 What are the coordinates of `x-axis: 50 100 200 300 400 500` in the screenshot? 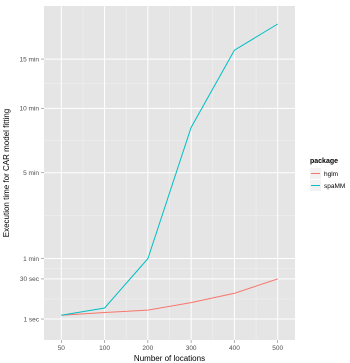 It's located at (170, 346).